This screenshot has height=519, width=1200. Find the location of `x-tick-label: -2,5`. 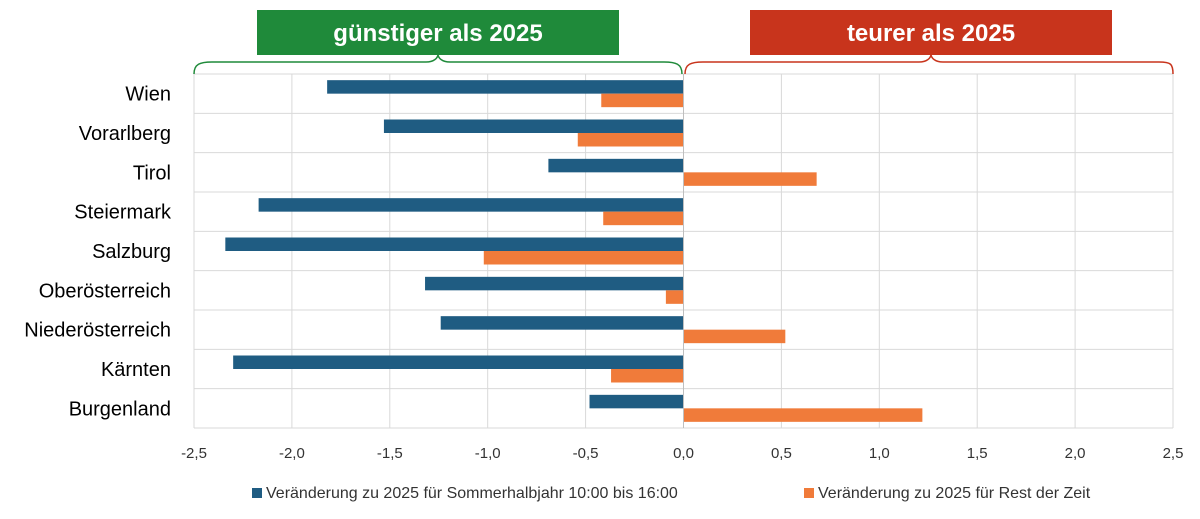

x-tick-label: -2,5 is located at coordinates (194, 453).